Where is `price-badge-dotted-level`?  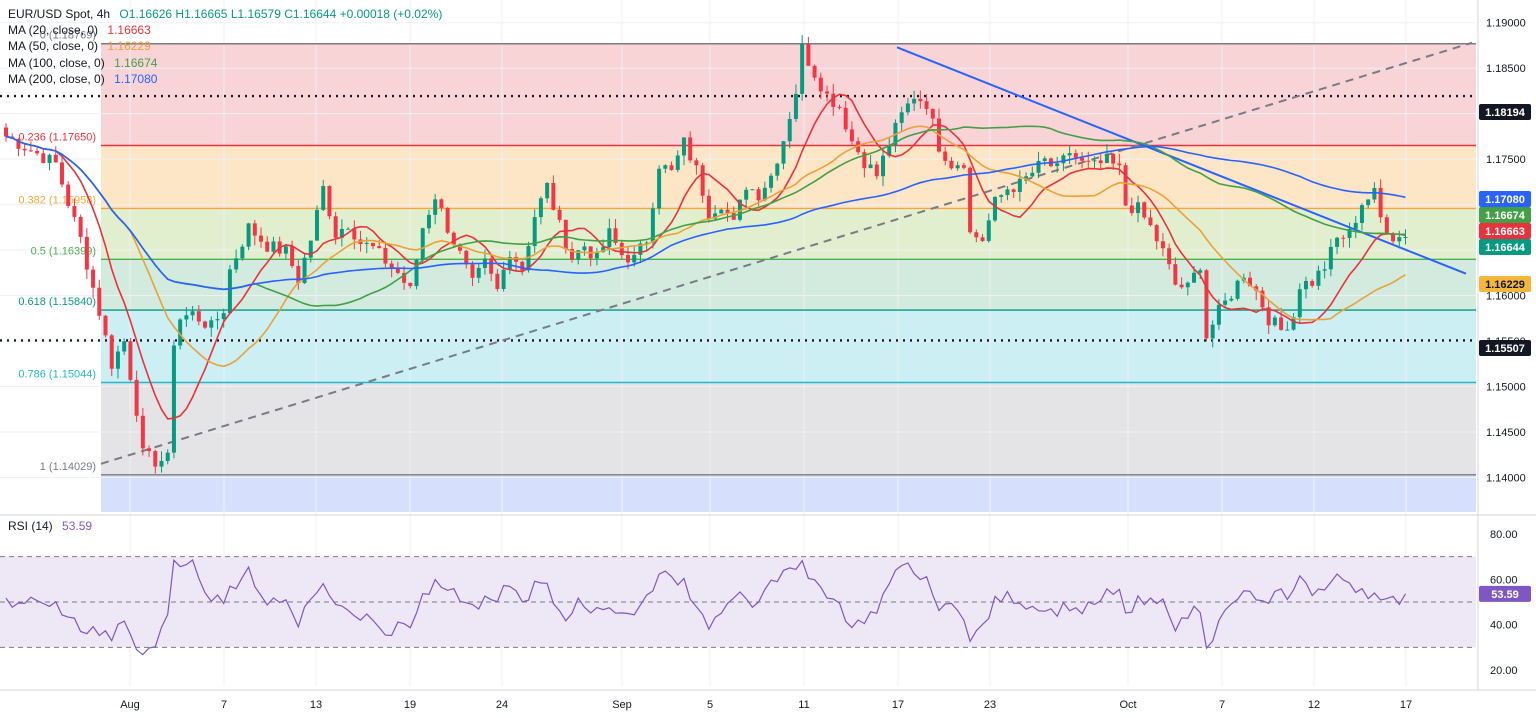 price-badge-dotted-level is located at coordinates (1505, 112).